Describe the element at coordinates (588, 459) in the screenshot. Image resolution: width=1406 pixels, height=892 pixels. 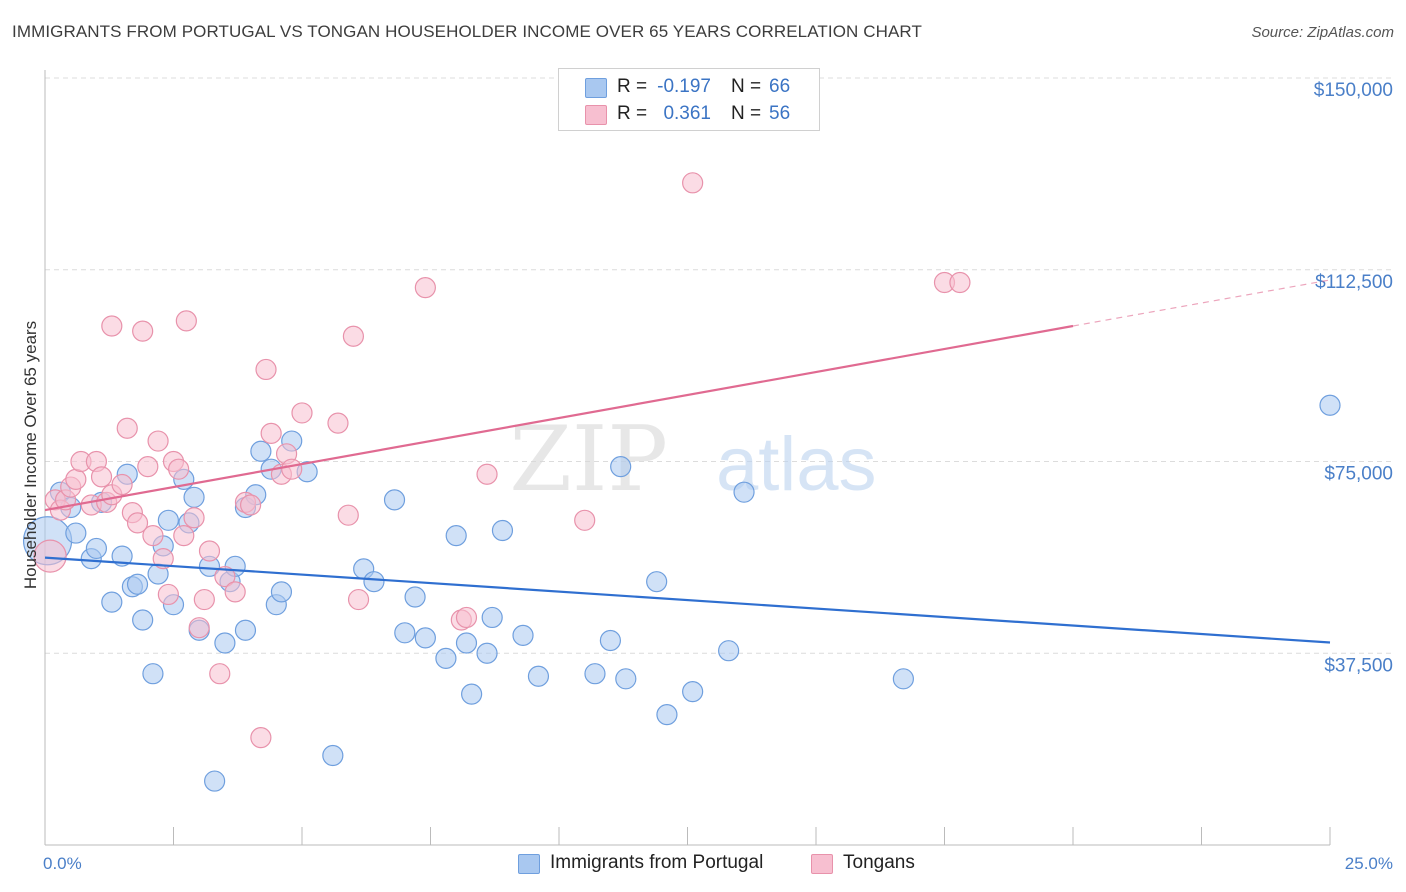
I see `watermark-zip: ZIP` at that location.